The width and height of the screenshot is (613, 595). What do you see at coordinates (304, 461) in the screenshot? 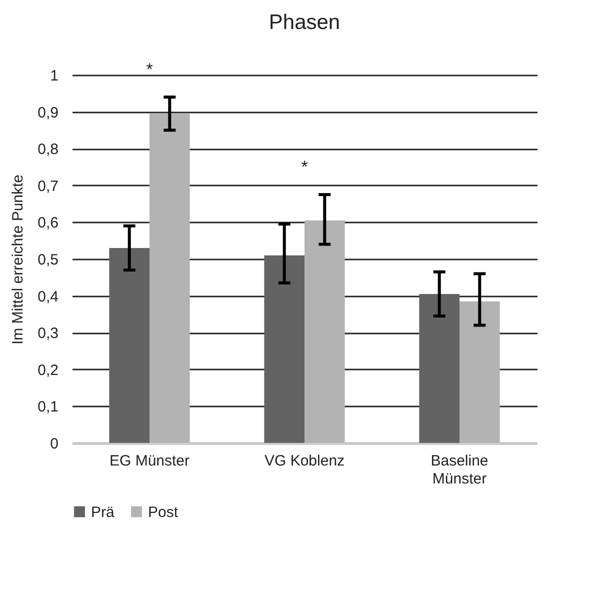
I see `x-tick-label: VG Koblenz` at bounding box center [304, 461].